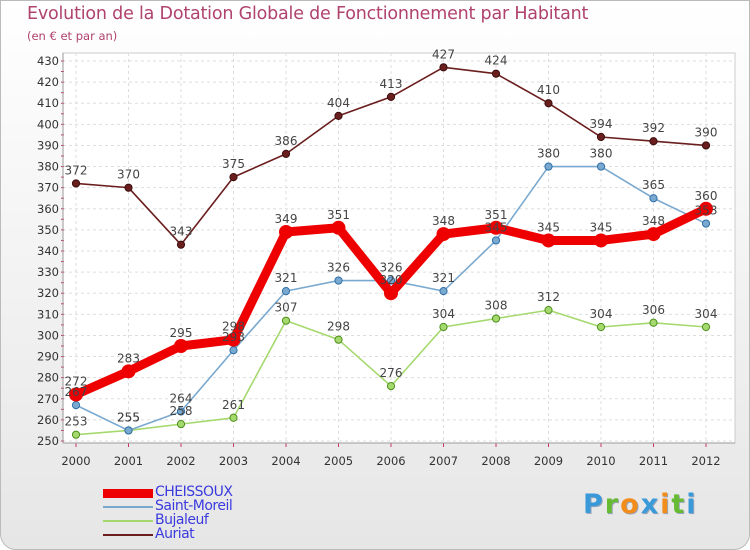  What do you see at coordinates (181, 333) in the screenshot?
I see `data-label: 295` at bounding box center [181, 333].